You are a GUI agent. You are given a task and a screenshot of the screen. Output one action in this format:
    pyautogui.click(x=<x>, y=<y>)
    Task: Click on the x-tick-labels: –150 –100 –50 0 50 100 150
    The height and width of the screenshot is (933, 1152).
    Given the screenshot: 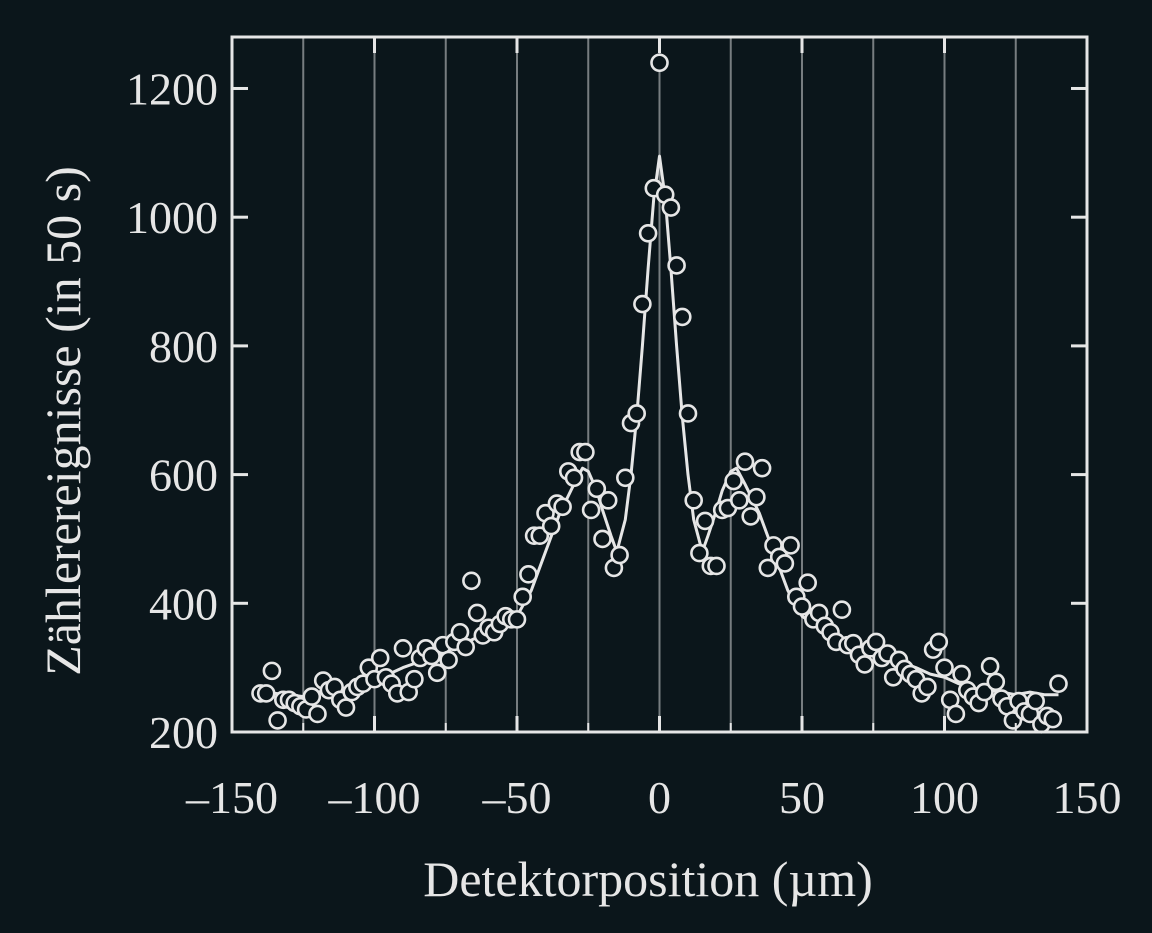 What is the action you would take?
    pyautogui.click(x=653, y=797)
    